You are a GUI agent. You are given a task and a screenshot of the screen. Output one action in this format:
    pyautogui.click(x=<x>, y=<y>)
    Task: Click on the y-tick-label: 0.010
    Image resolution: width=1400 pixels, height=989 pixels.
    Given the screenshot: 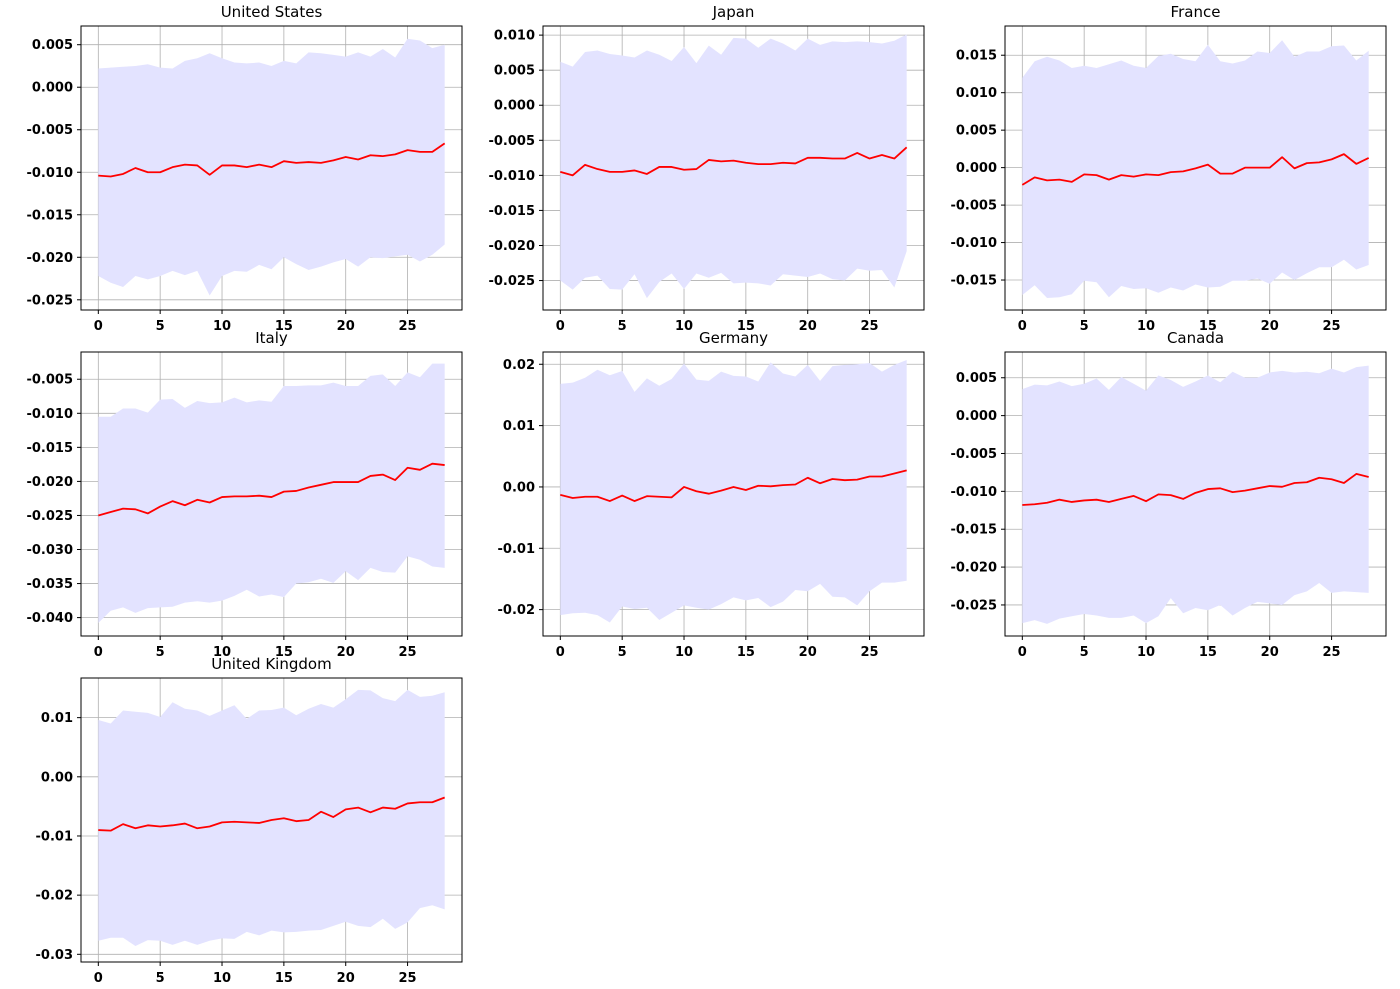 What is the action you would take?
    pyautogui.click(x=976, y=93)
    